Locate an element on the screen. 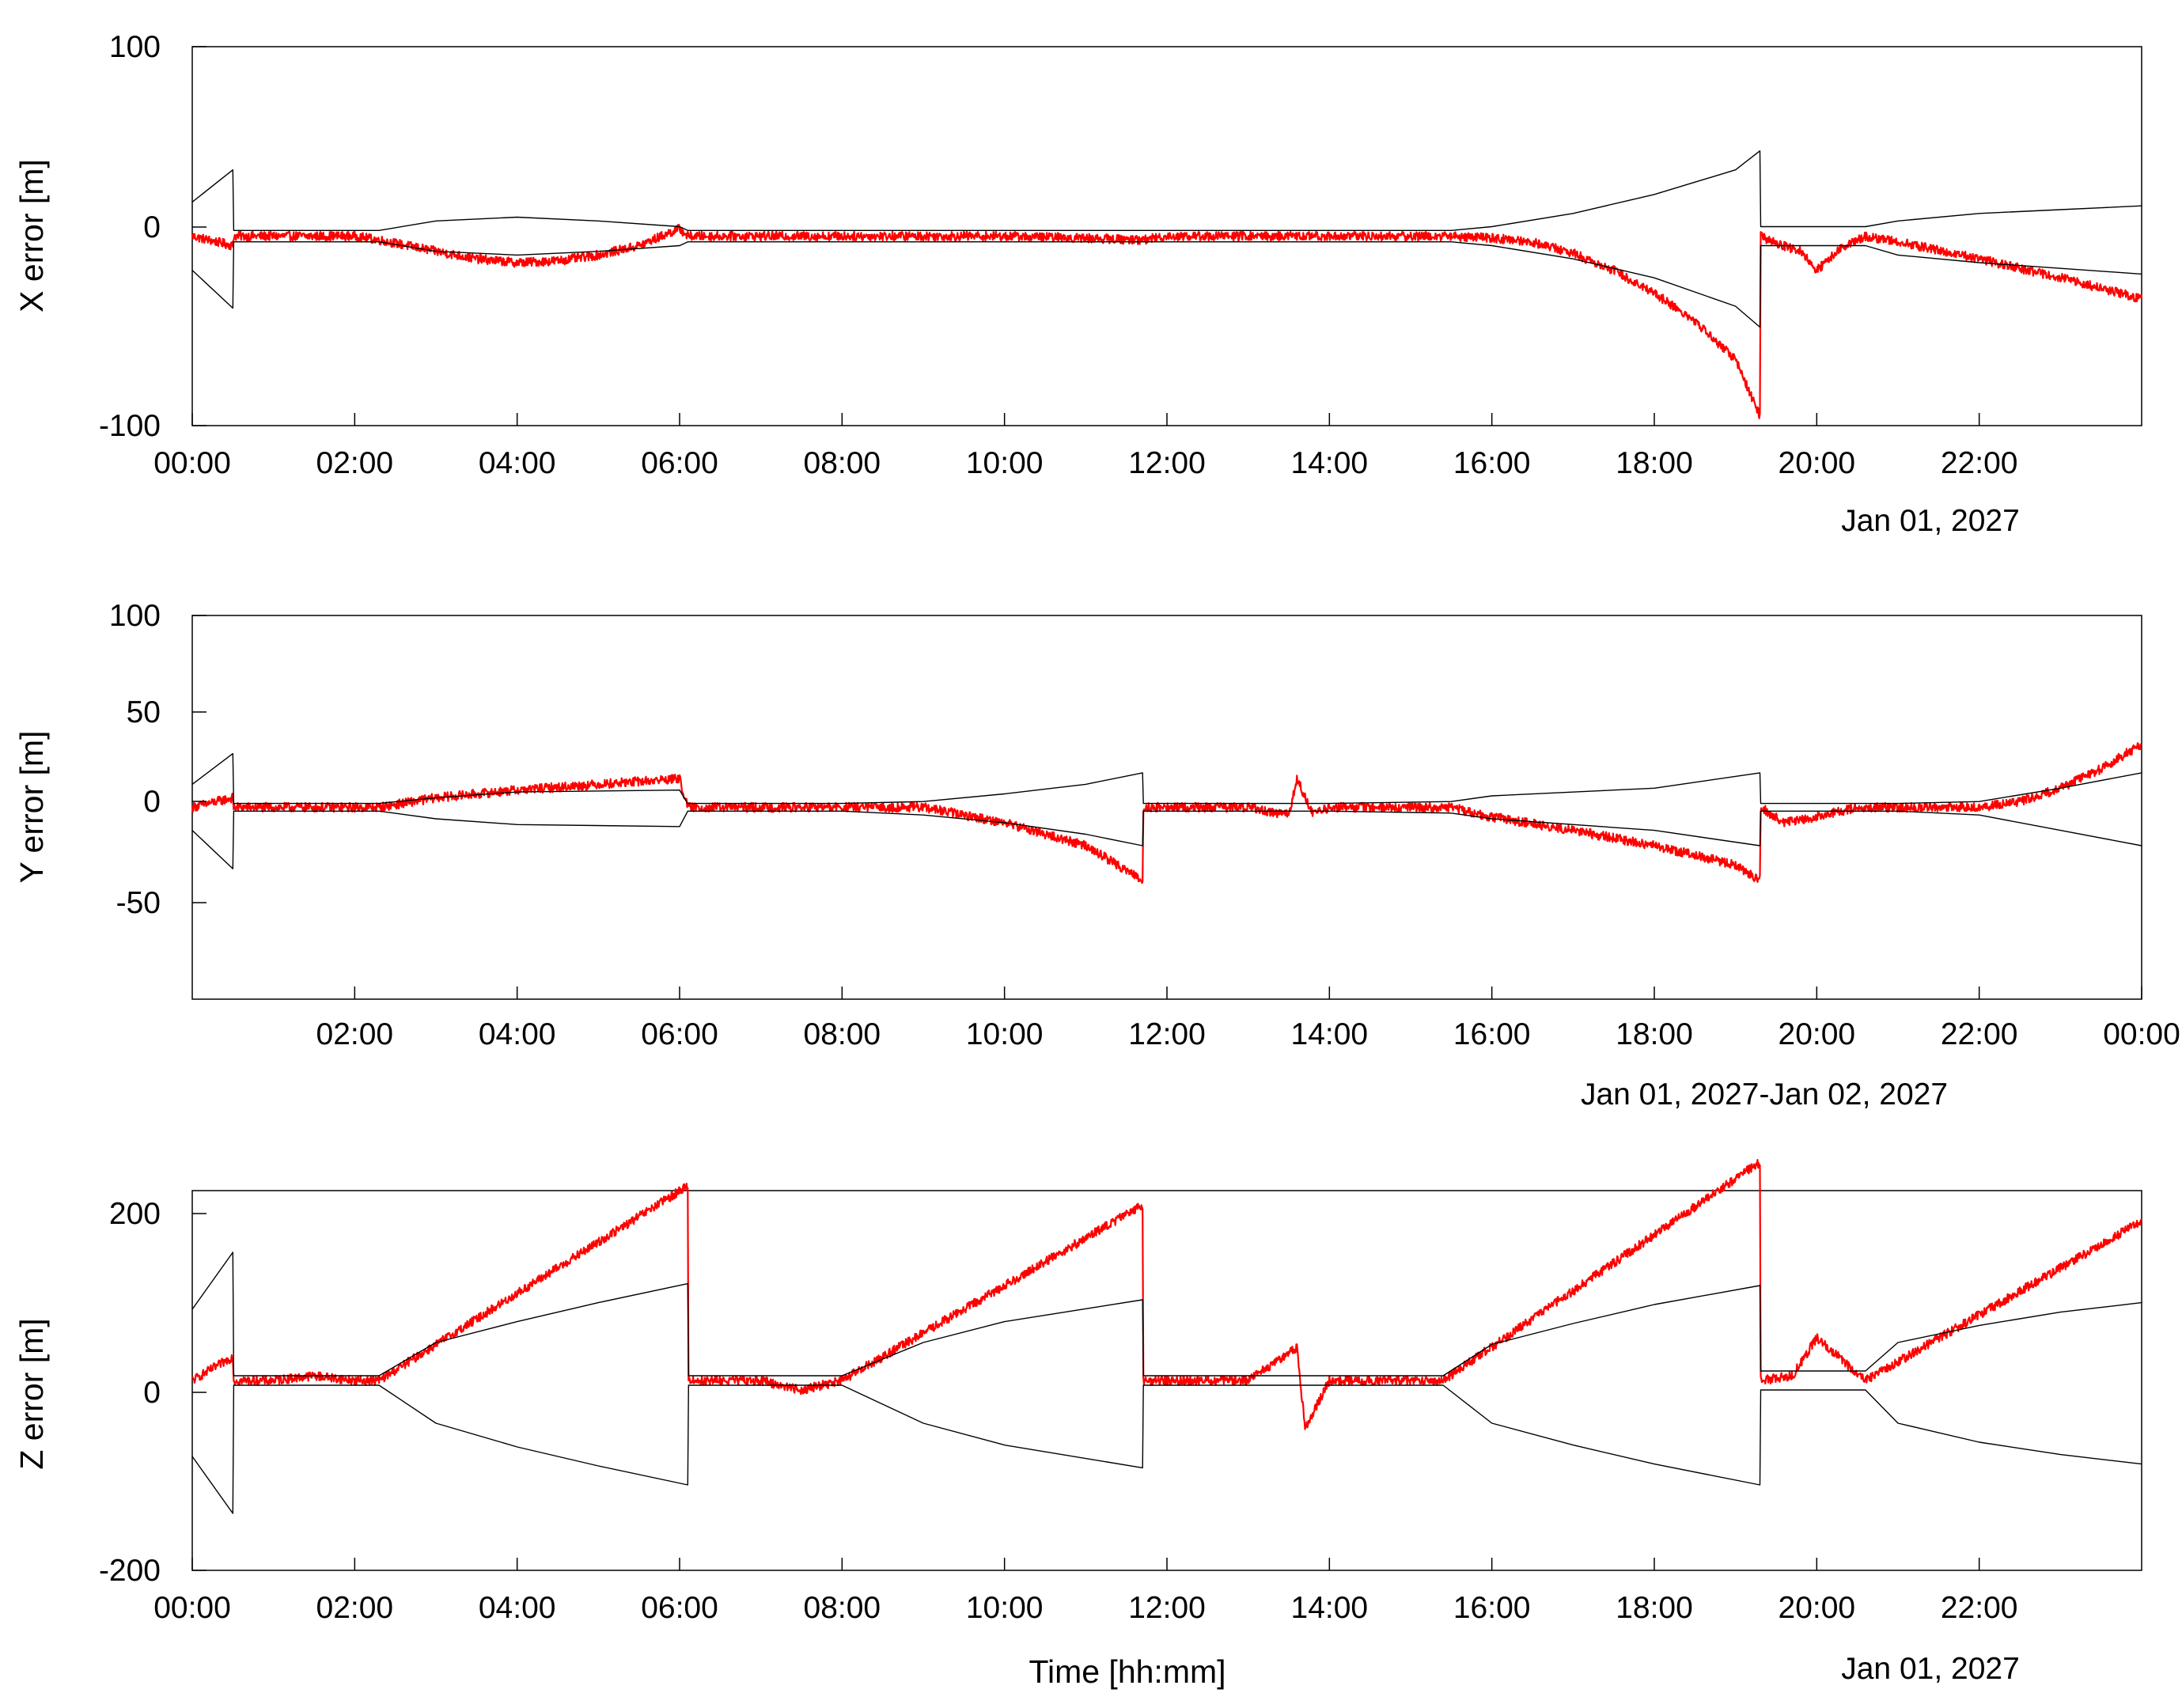 The image size is (2182, 1708). z-error-date-label: Jan 01, 2027 is located at coordinates (1930, 1669).